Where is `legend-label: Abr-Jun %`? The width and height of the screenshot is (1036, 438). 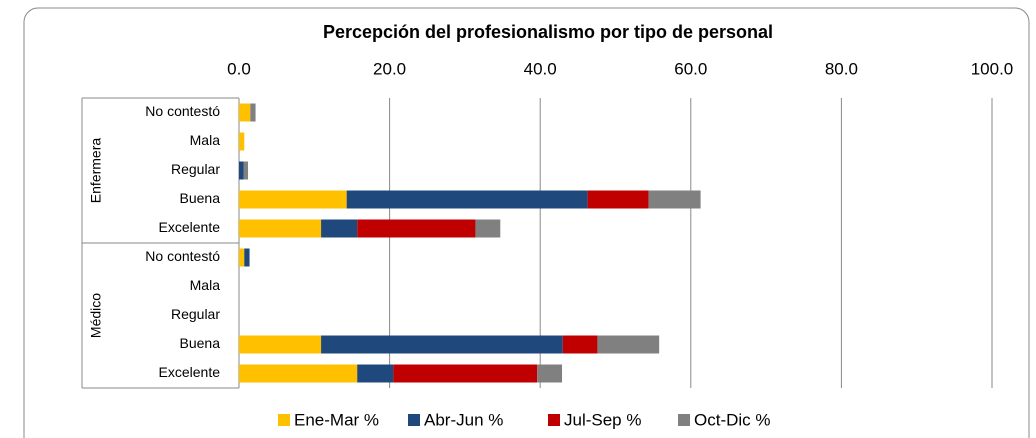 legend-label: Abr-Jun % is located at coordinates (463, 419).